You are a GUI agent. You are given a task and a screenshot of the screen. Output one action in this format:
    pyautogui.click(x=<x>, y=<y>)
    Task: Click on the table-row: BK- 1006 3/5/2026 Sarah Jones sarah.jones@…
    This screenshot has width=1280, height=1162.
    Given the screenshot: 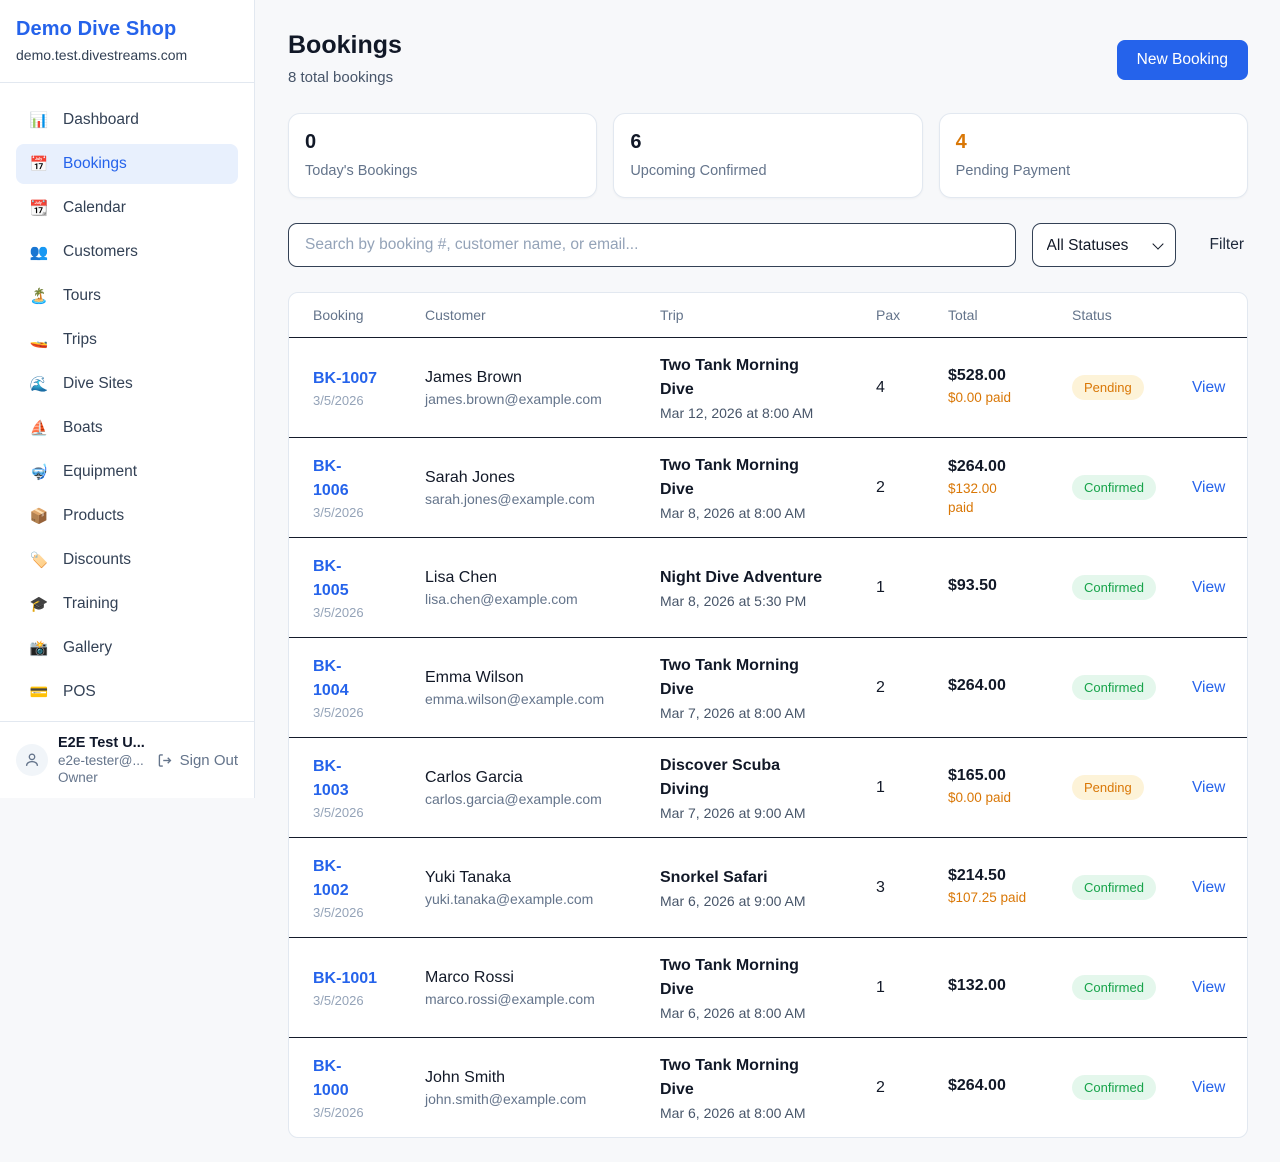 What is the action you would take?
    pyautogui.click(x=768, y=487)
    